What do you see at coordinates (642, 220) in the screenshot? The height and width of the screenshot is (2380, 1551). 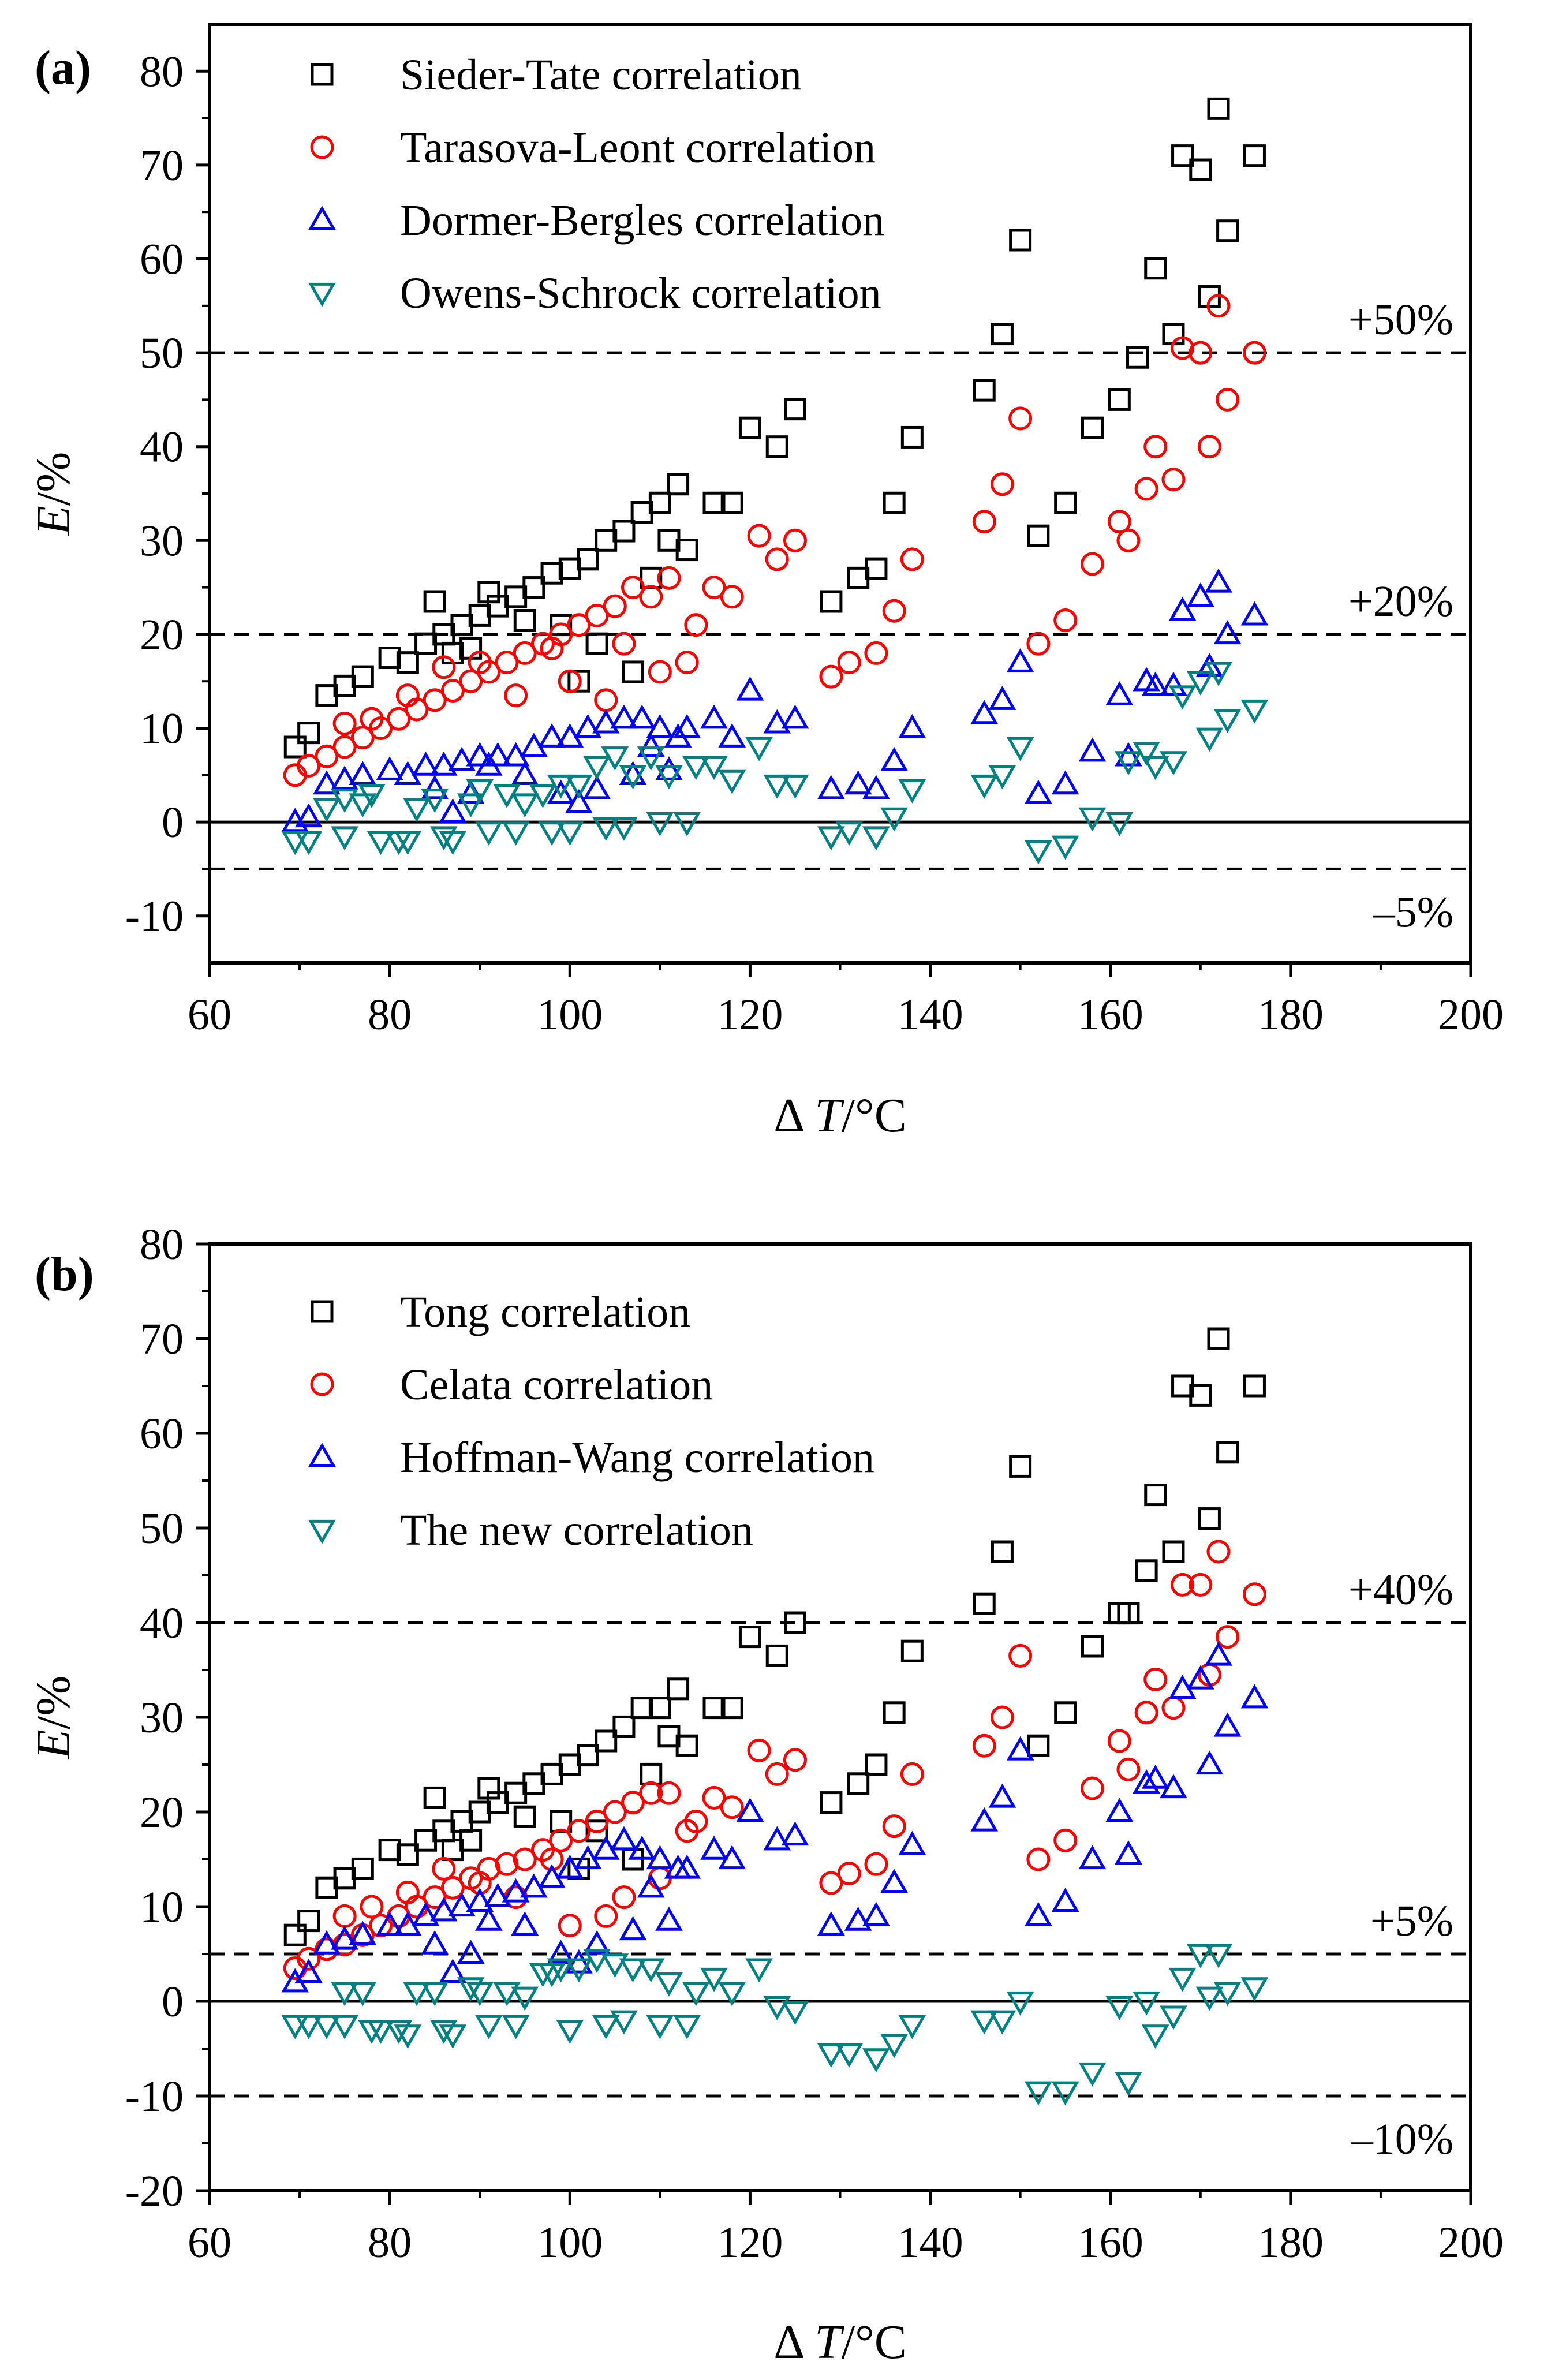 I see `legend-label: Dormer-Bergles correlation` at bounding box center [642, 220].